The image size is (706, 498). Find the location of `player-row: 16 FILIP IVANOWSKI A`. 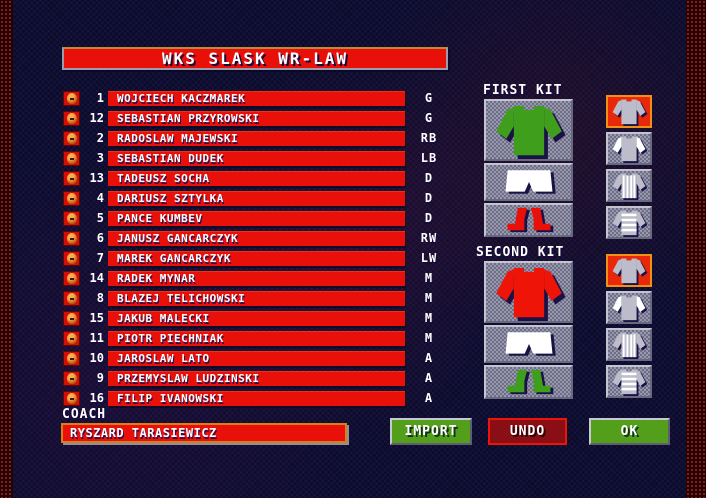

player-row: 16 FILIP IVANOWSKI A is located at coordinates (259, 398).